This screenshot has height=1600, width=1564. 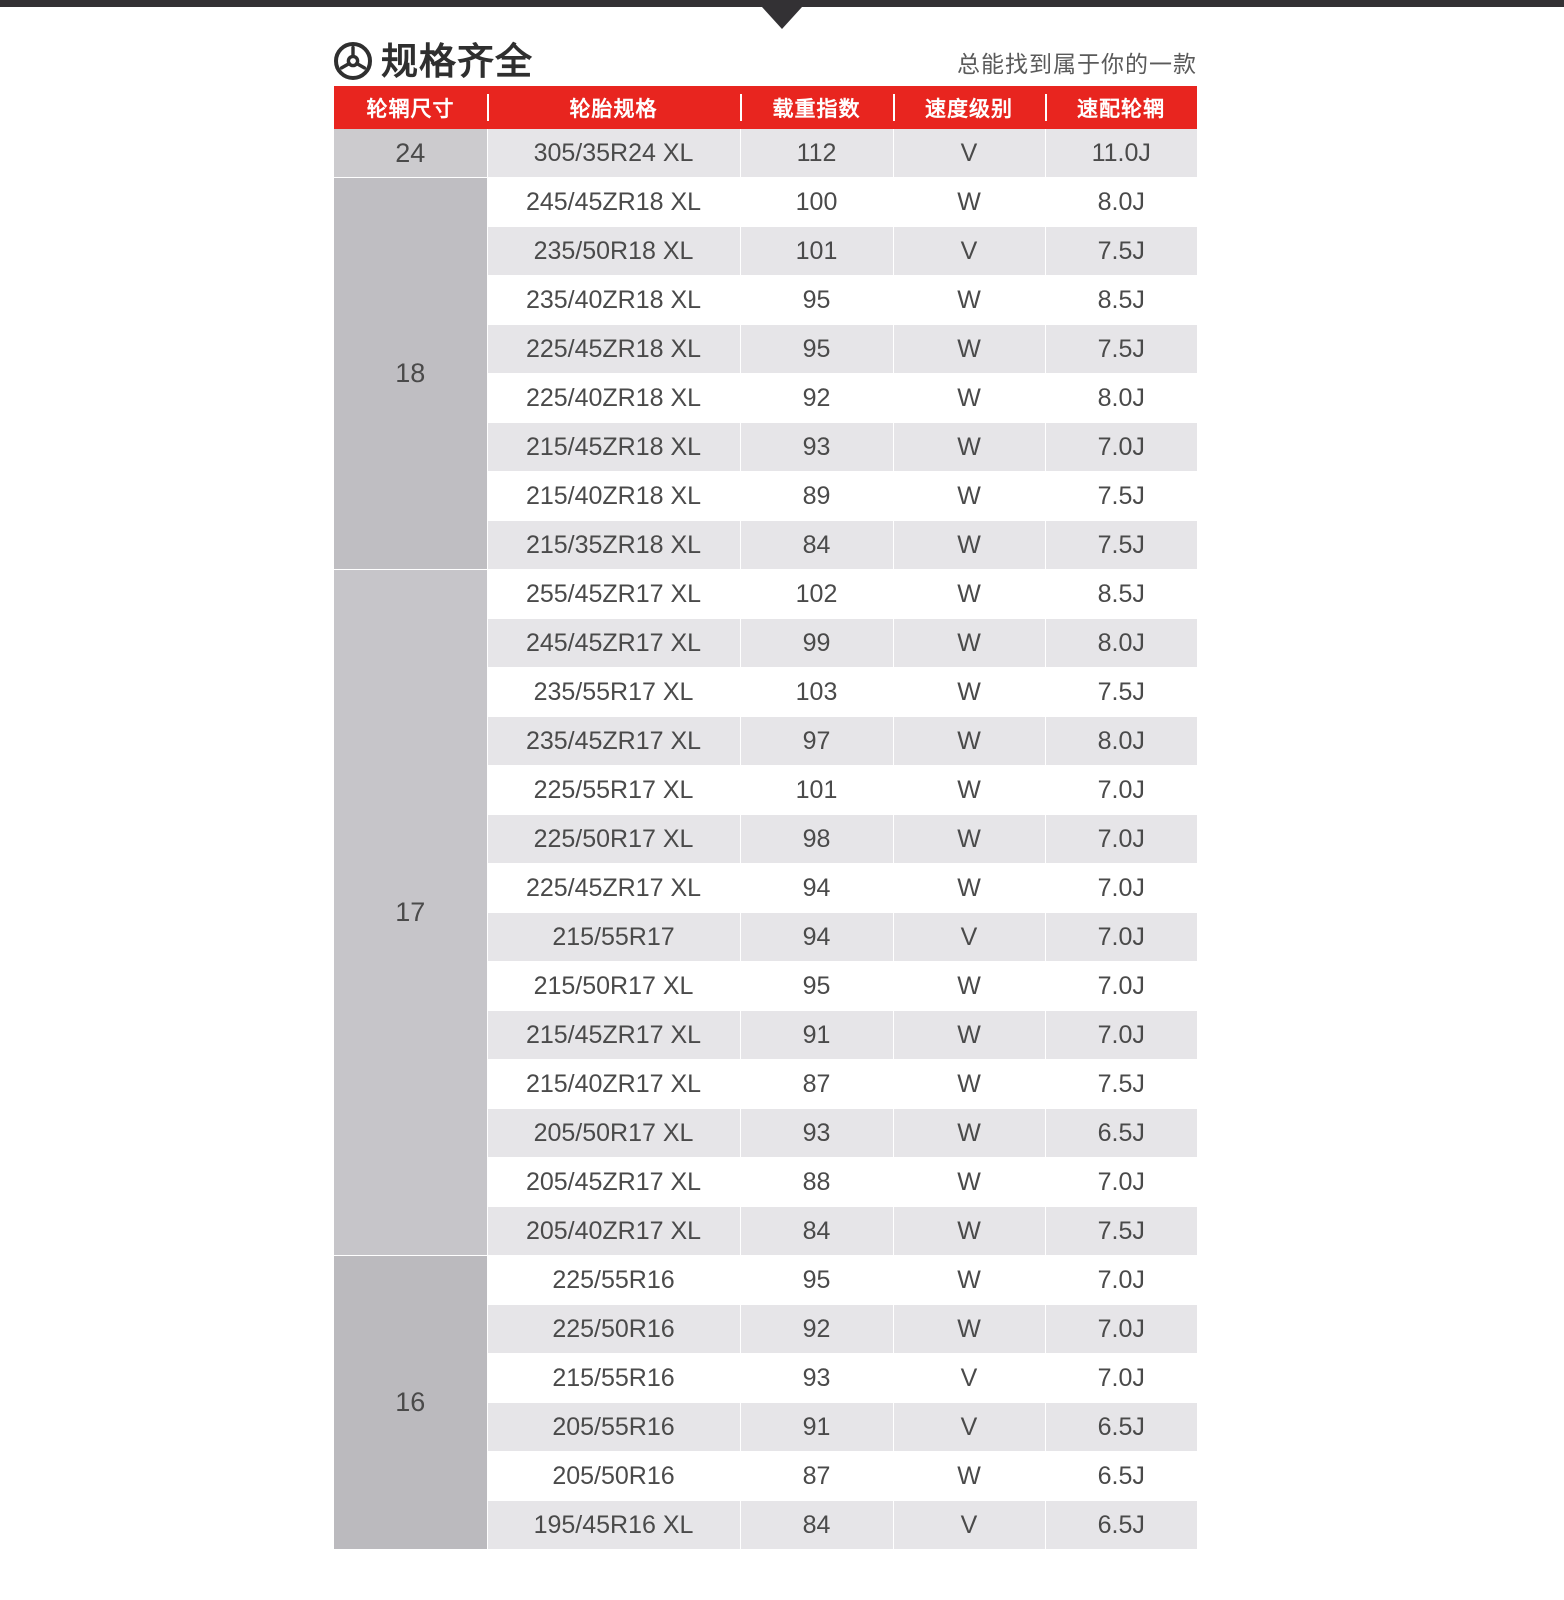 What do you see at coordinates (782, 18) in the screenshot?
I see `top-notch-triangle-icon` at bounding box center [782, 18].